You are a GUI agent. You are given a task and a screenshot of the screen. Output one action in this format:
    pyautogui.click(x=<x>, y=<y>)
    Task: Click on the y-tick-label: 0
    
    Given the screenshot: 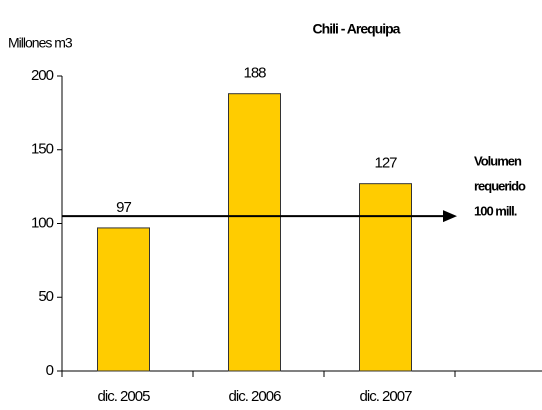 What is the action you would take?
    pyautogui.click(x=50, y=370)
    